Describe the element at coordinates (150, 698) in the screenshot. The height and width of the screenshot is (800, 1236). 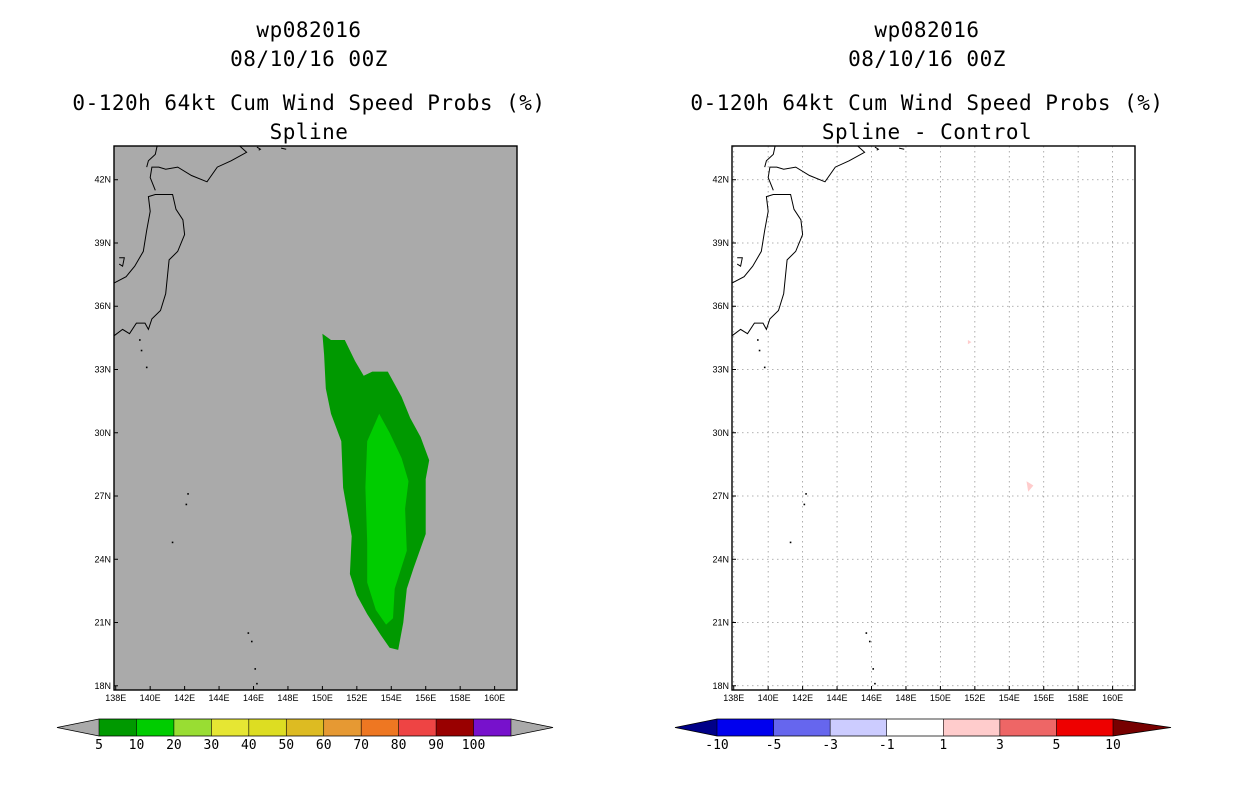
I see `left-xtick-label: 140E` at that location.